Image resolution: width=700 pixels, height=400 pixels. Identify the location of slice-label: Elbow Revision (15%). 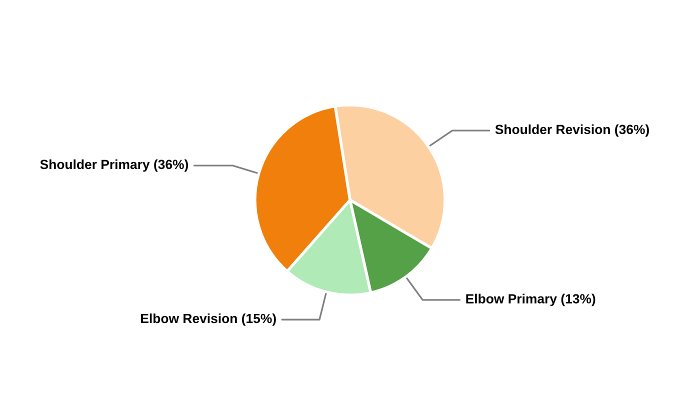
(208, 319).